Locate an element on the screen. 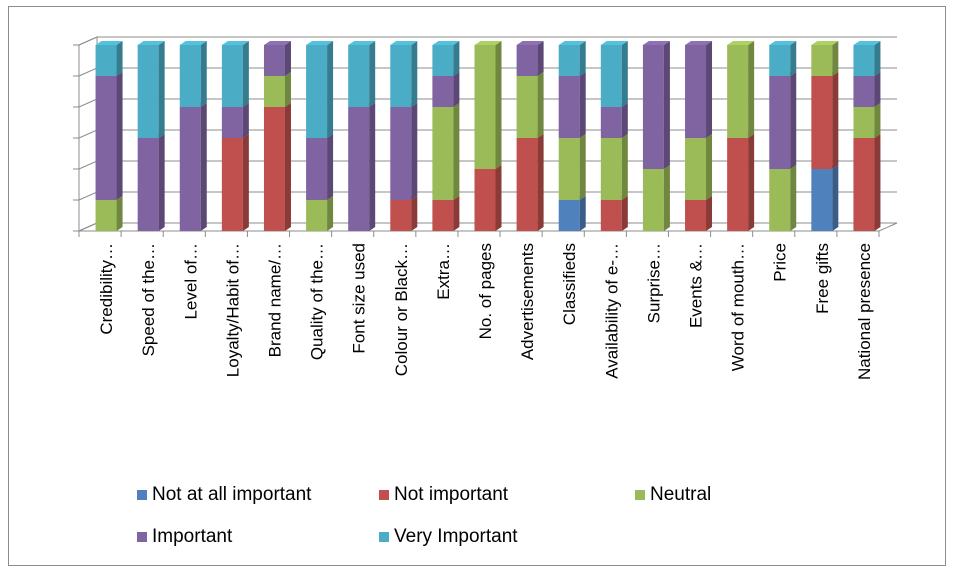 This screenshot has width=954, height=572. legend-item: Important is located at coordinates (184, 537).